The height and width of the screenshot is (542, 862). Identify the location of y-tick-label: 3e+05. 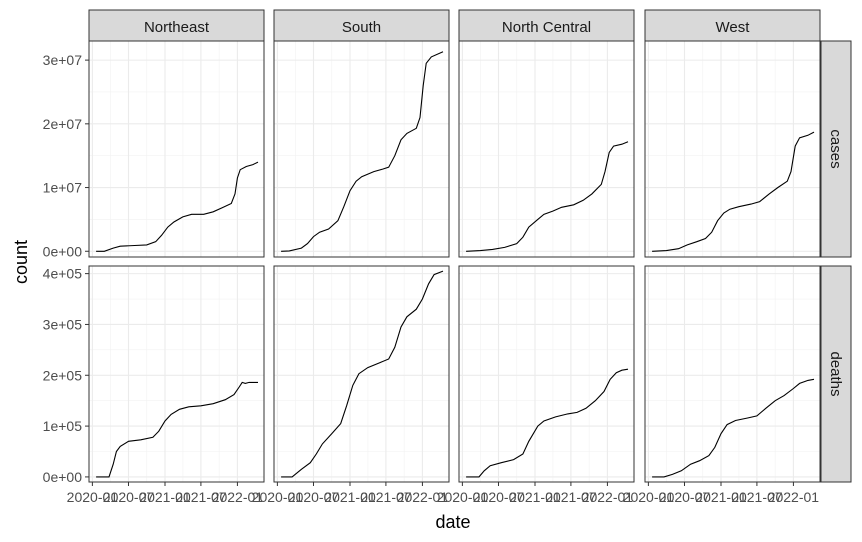
(63, 324).